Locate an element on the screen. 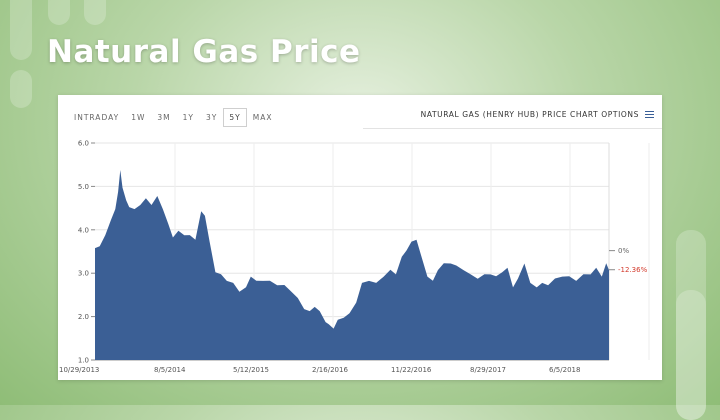 This screenshot has height=420, width=720. range-tab-1y: 1Y is located at coordinates (188, 117).